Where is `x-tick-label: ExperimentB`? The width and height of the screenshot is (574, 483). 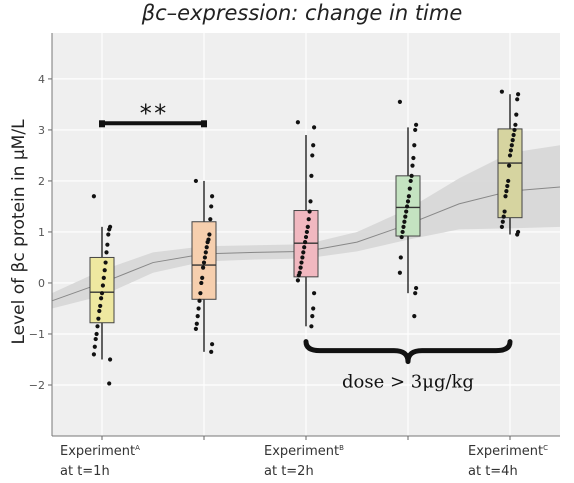
x-tick-label: ExperimentB is located at coordinates (304, 451).